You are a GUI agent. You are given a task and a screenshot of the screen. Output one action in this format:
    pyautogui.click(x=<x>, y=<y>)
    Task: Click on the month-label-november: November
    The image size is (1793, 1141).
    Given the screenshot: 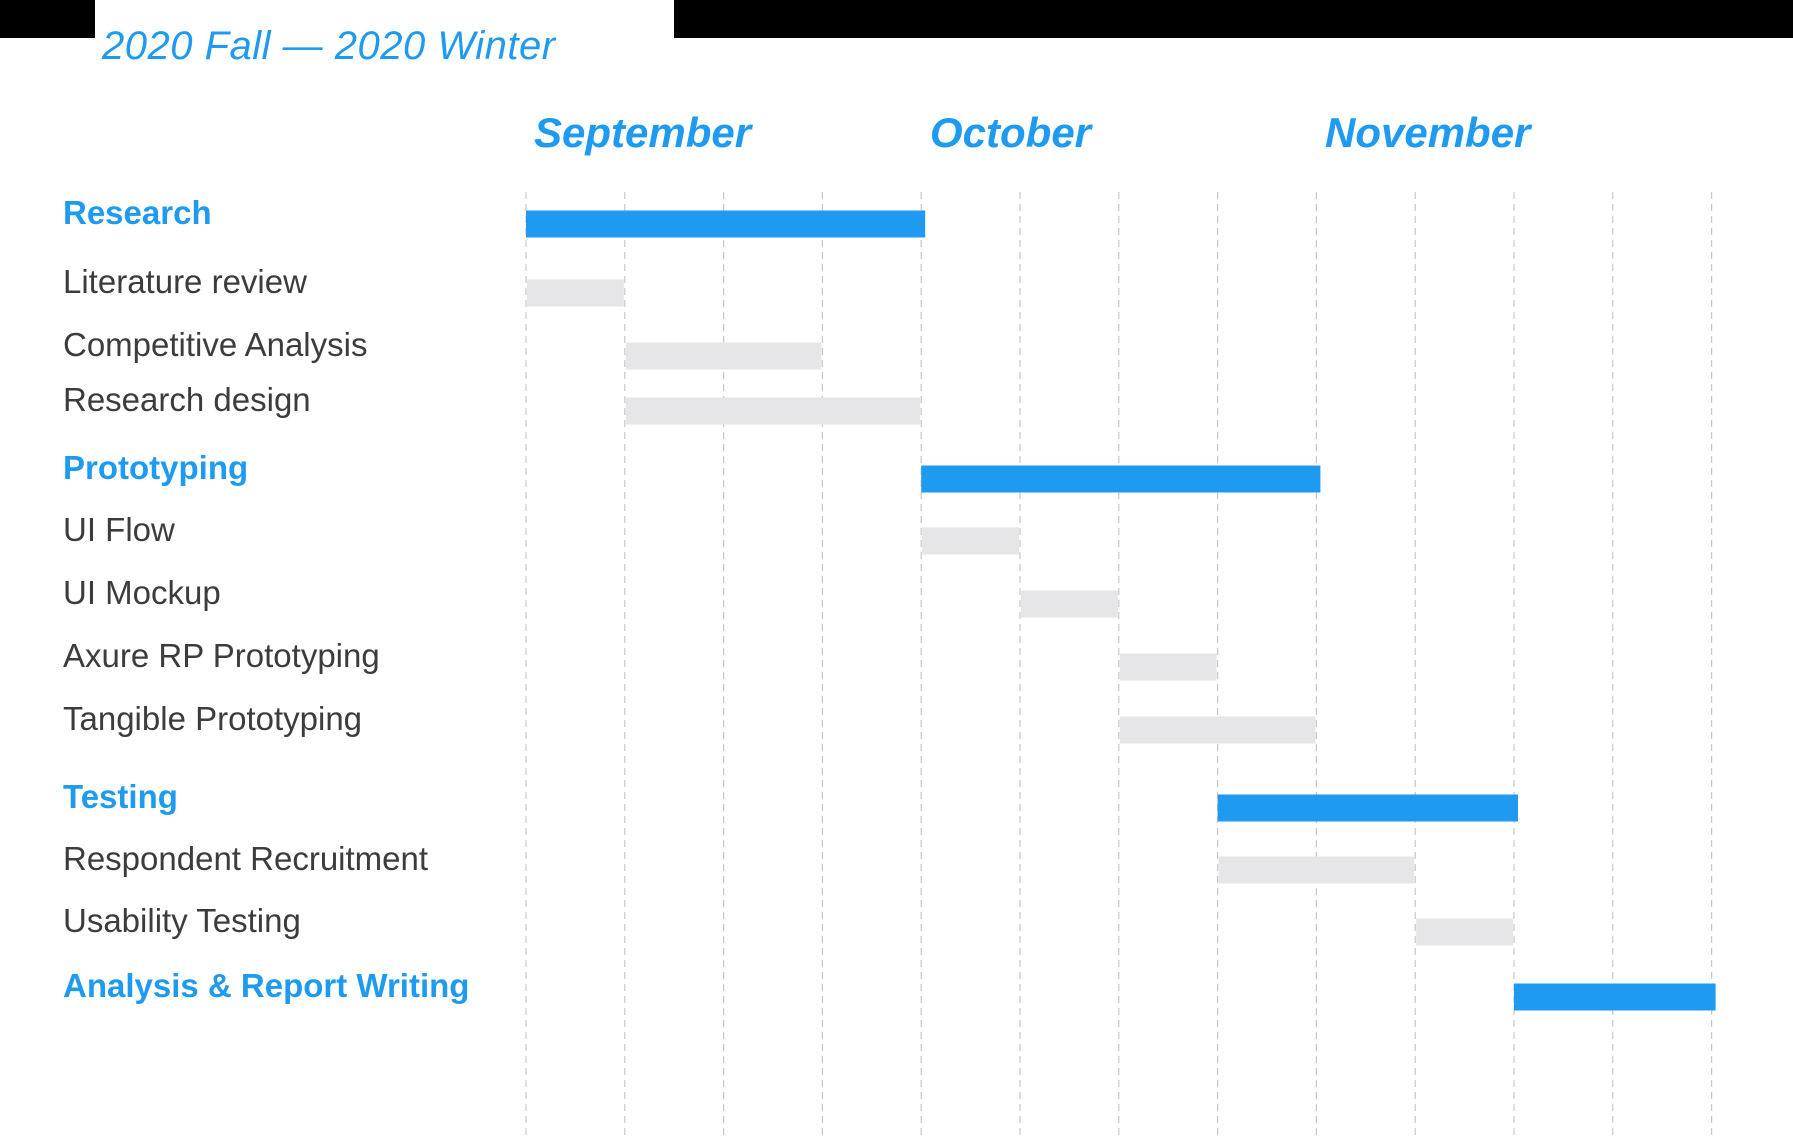 What is the action you would take?
    pyautogui.click(x=1428, y=132)
    